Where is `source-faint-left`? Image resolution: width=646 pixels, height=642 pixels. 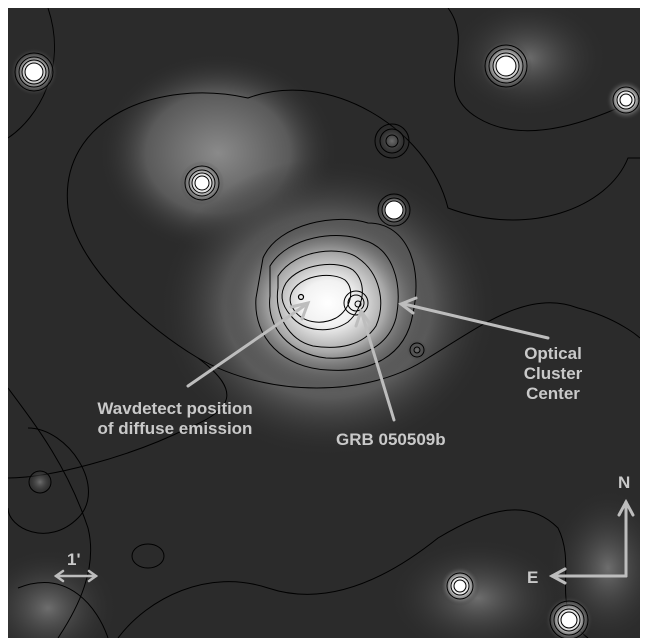 source-faint-left is located at coordinates (40, 482).